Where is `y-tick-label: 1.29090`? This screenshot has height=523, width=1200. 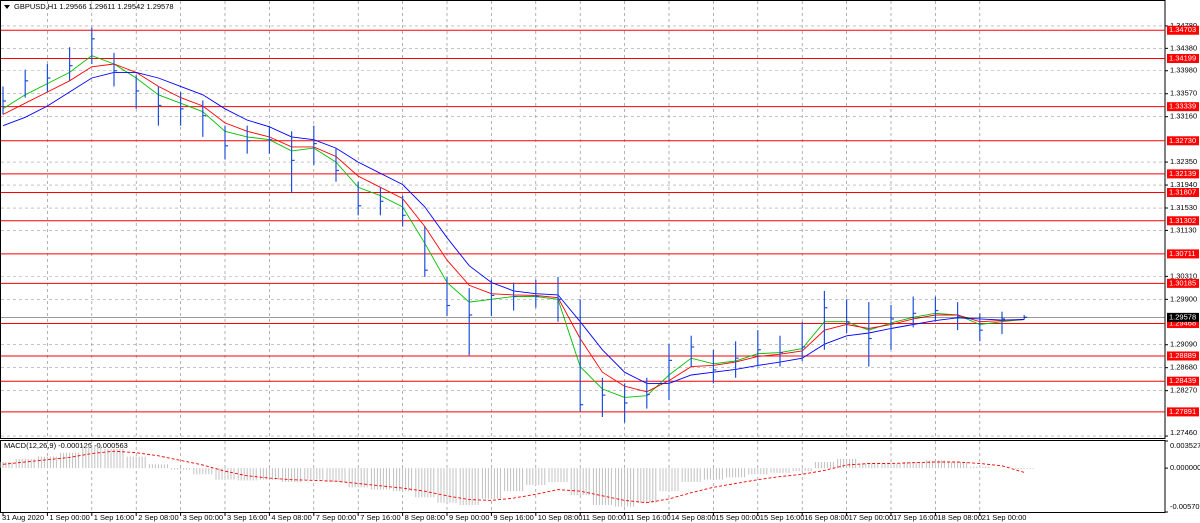
y-tick-label: 1.29090 is located at coordinates (1183, 344).